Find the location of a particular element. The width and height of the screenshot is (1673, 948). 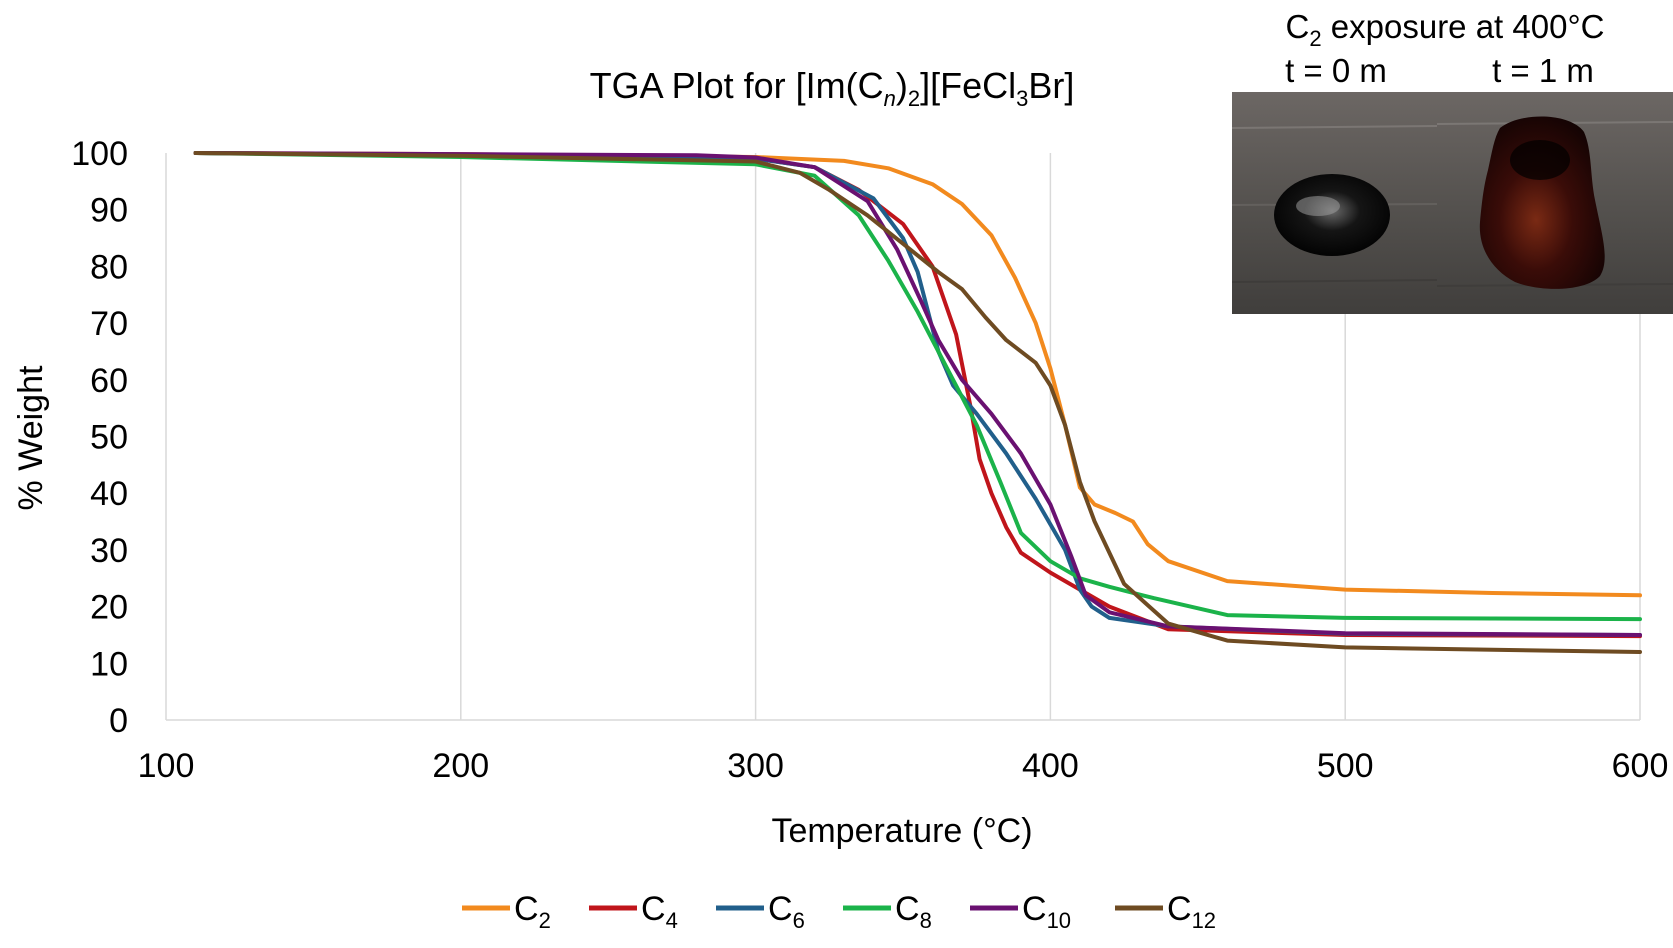

legend-item-c4: C4 is located at coordinates (633, 911).